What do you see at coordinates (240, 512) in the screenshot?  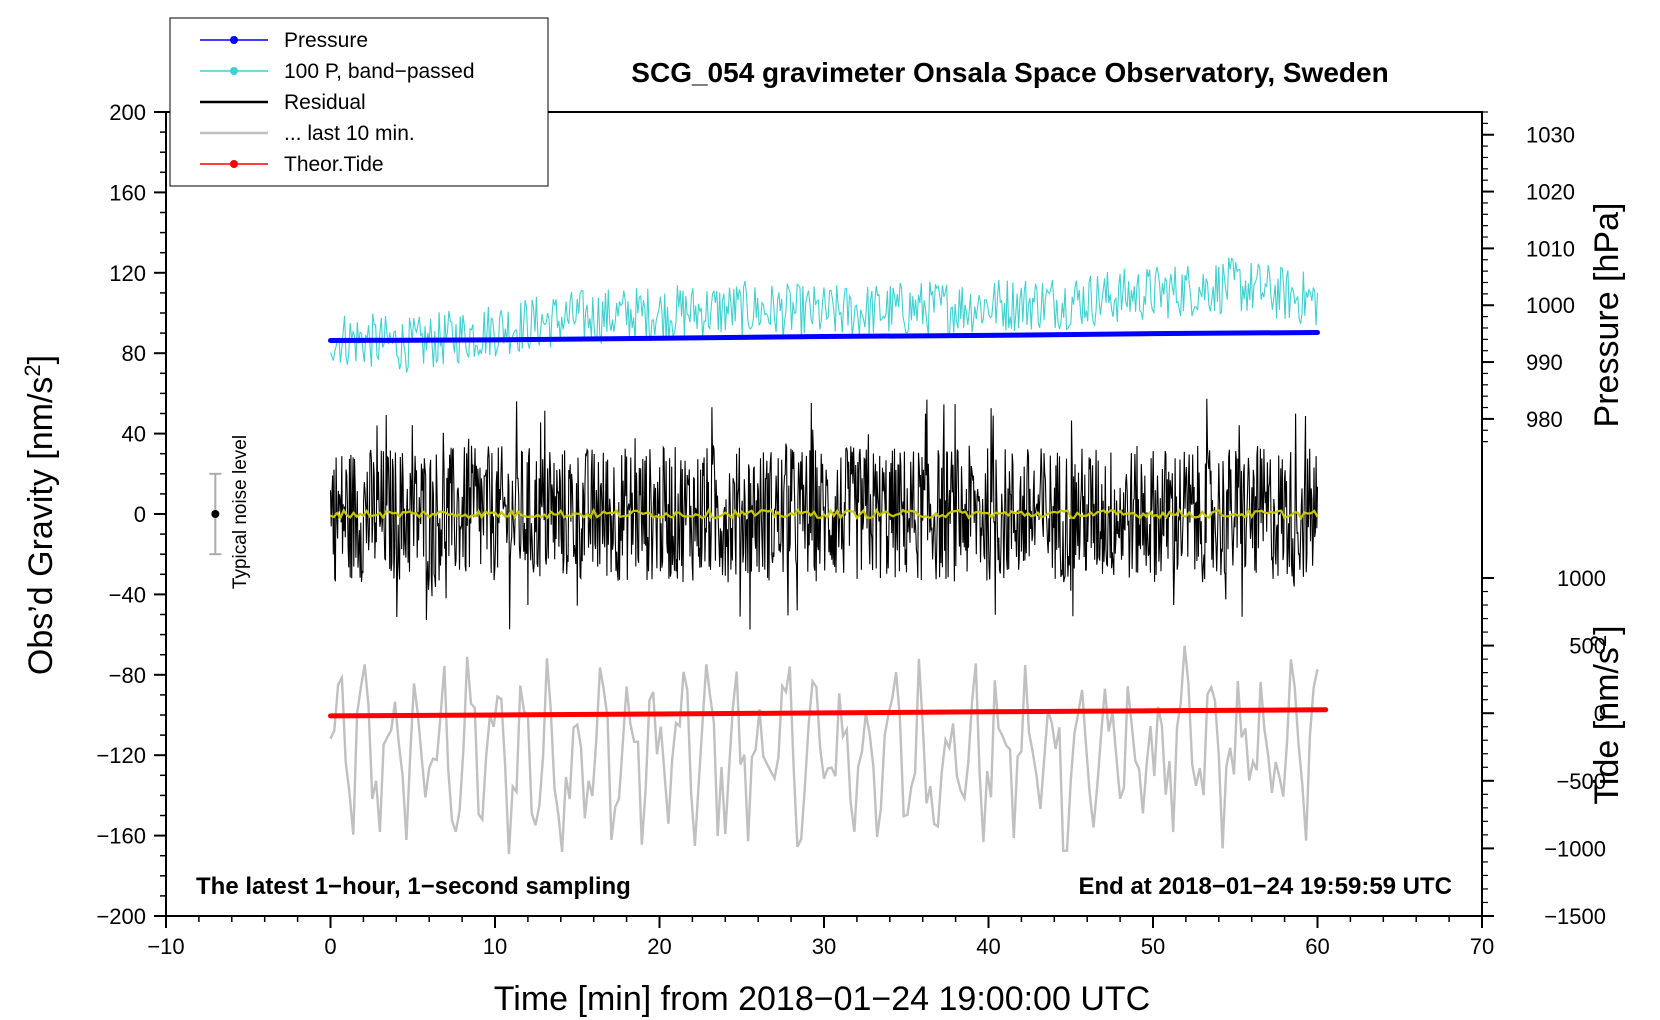 I see `noise-label: Typical noise level` at bounding box center [240, 512].